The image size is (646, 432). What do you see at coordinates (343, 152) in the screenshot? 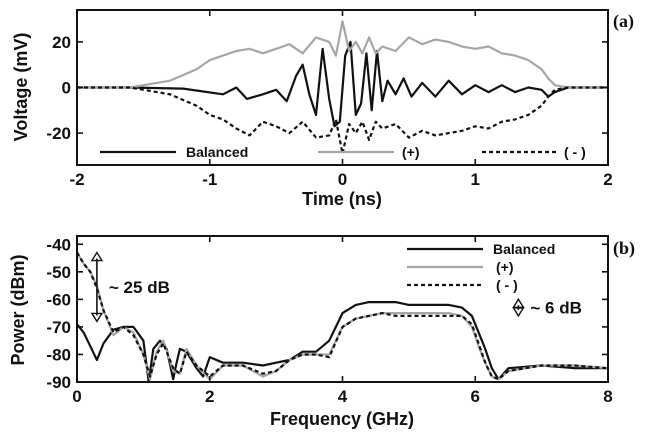
I see `panel-a-legend: Balanced (+) ( - )` at bounding box center [343, 152].